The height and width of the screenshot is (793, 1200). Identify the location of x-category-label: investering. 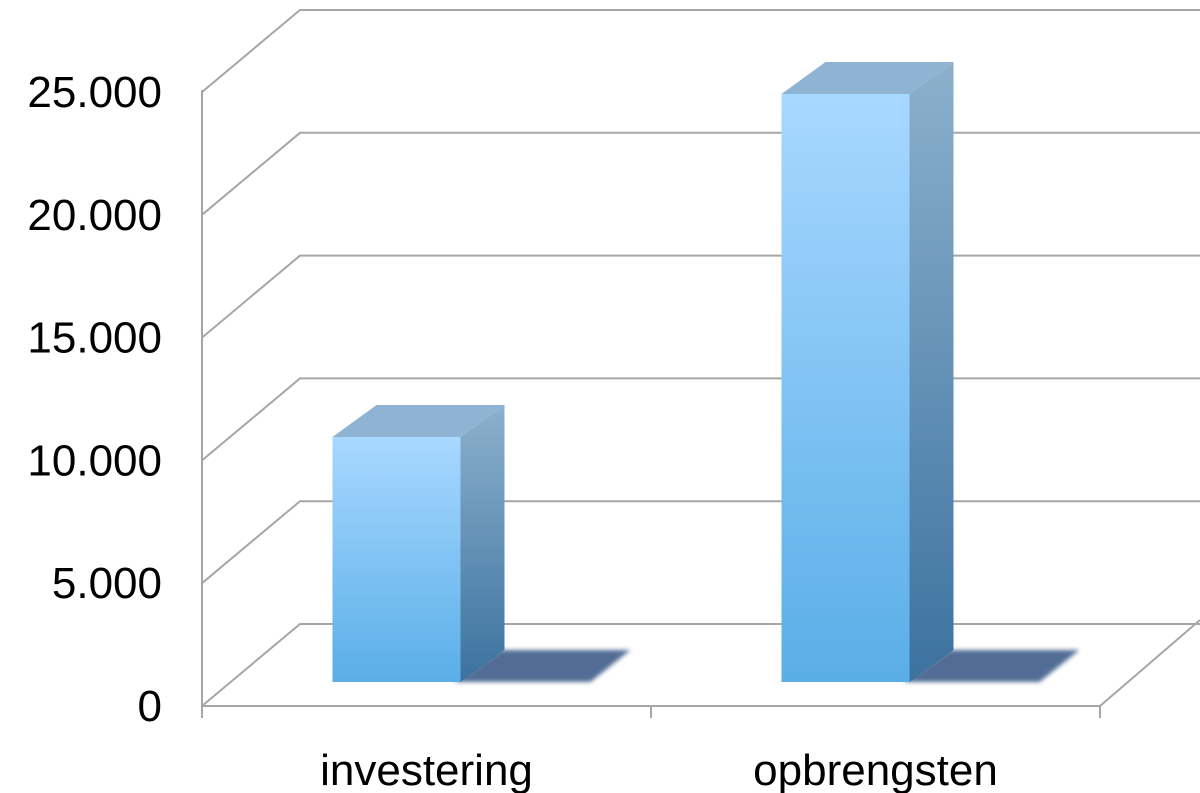
(426, 769).